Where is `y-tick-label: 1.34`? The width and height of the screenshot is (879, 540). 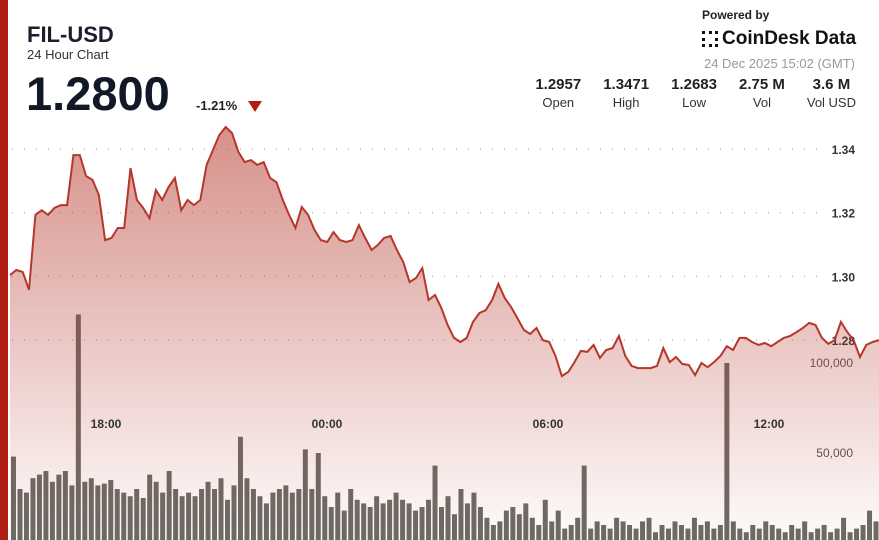 y-tick-label: 1.34 is located at coordinates (844, 150).